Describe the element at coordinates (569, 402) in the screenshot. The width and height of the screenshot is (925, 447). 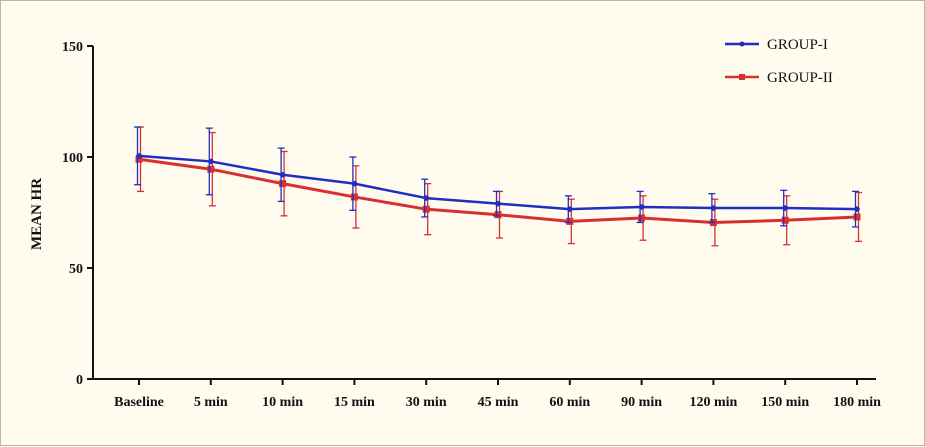
I see `x-tick-label: 60 min` at that location.